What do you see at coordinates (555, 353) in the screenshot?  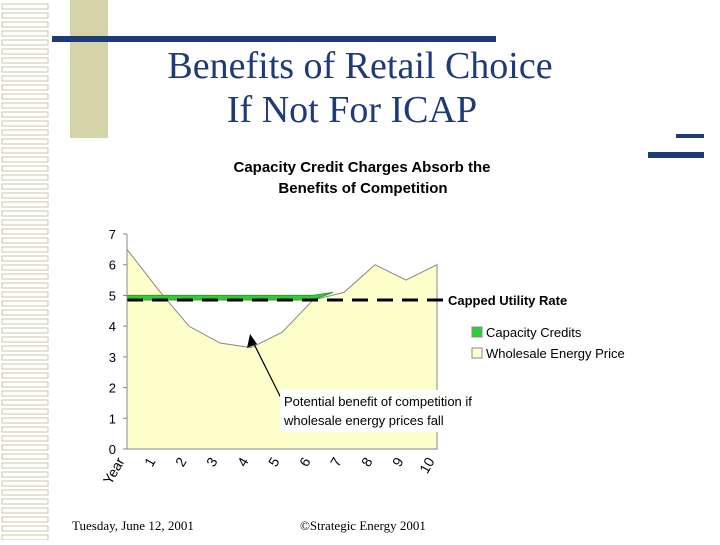 I see `legend-label: Wholesale Energy Price` at bounding box center [555, 353].